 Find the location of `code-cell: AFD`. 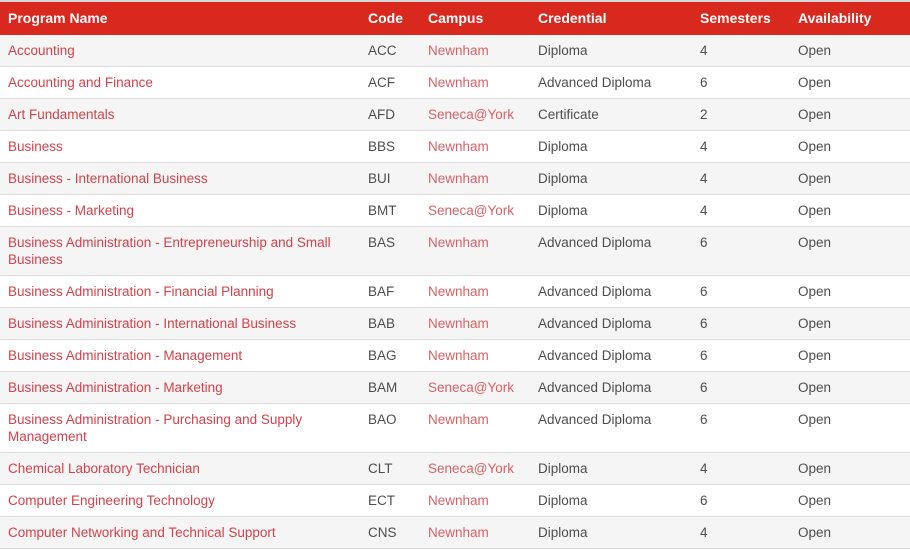

code-cell: AFD is located at coordinates (390, 114).